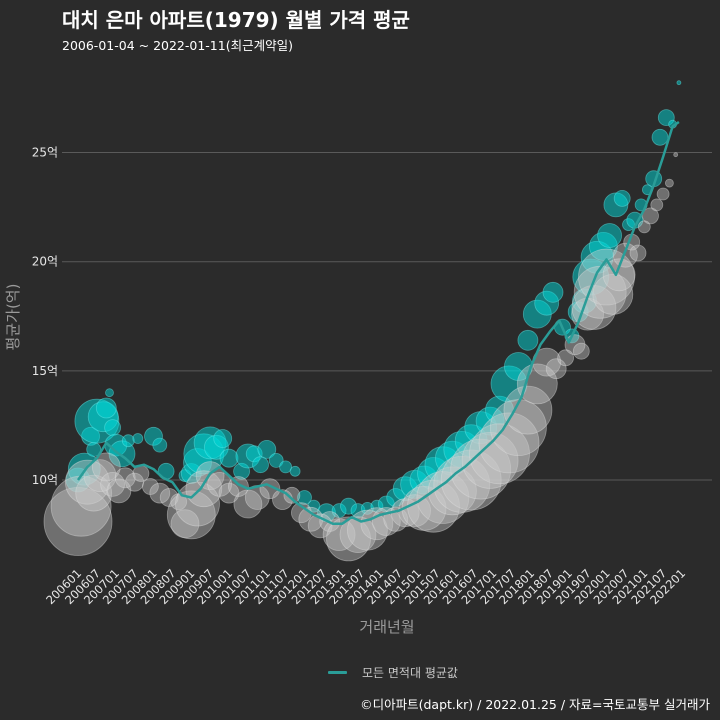 This screenshot has height=720, width=720. Describe the element at coordinates (386, 627) in the screenshot. I see `x-axis-title: 거래년월` at that location.